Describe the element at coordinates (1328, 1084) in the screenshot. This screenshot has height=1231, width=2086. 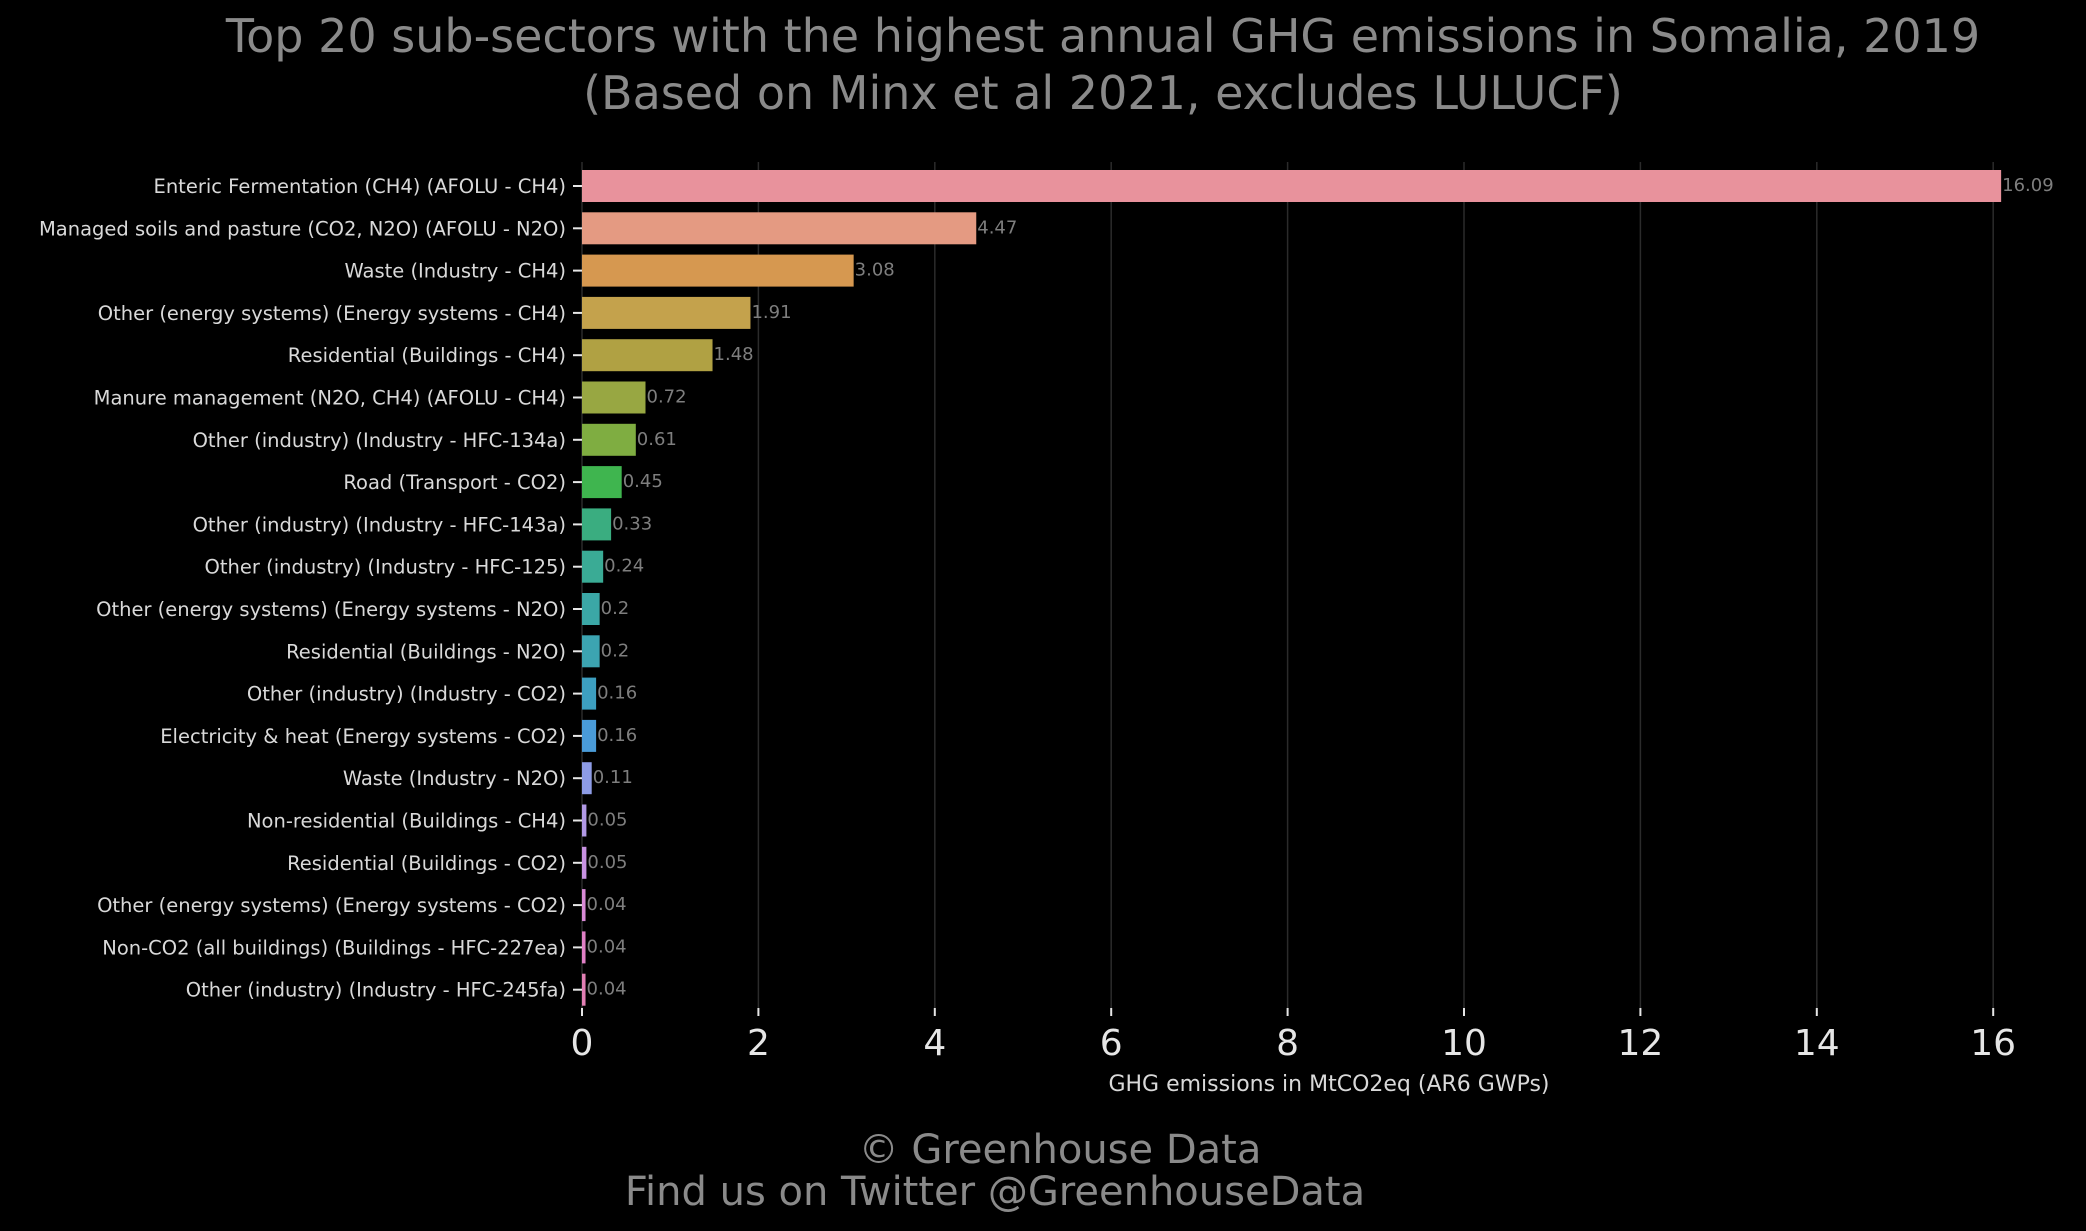
I see `x-axis-title: GHG emissions in MtCO2eq (AR6 GWPs)` at that location.